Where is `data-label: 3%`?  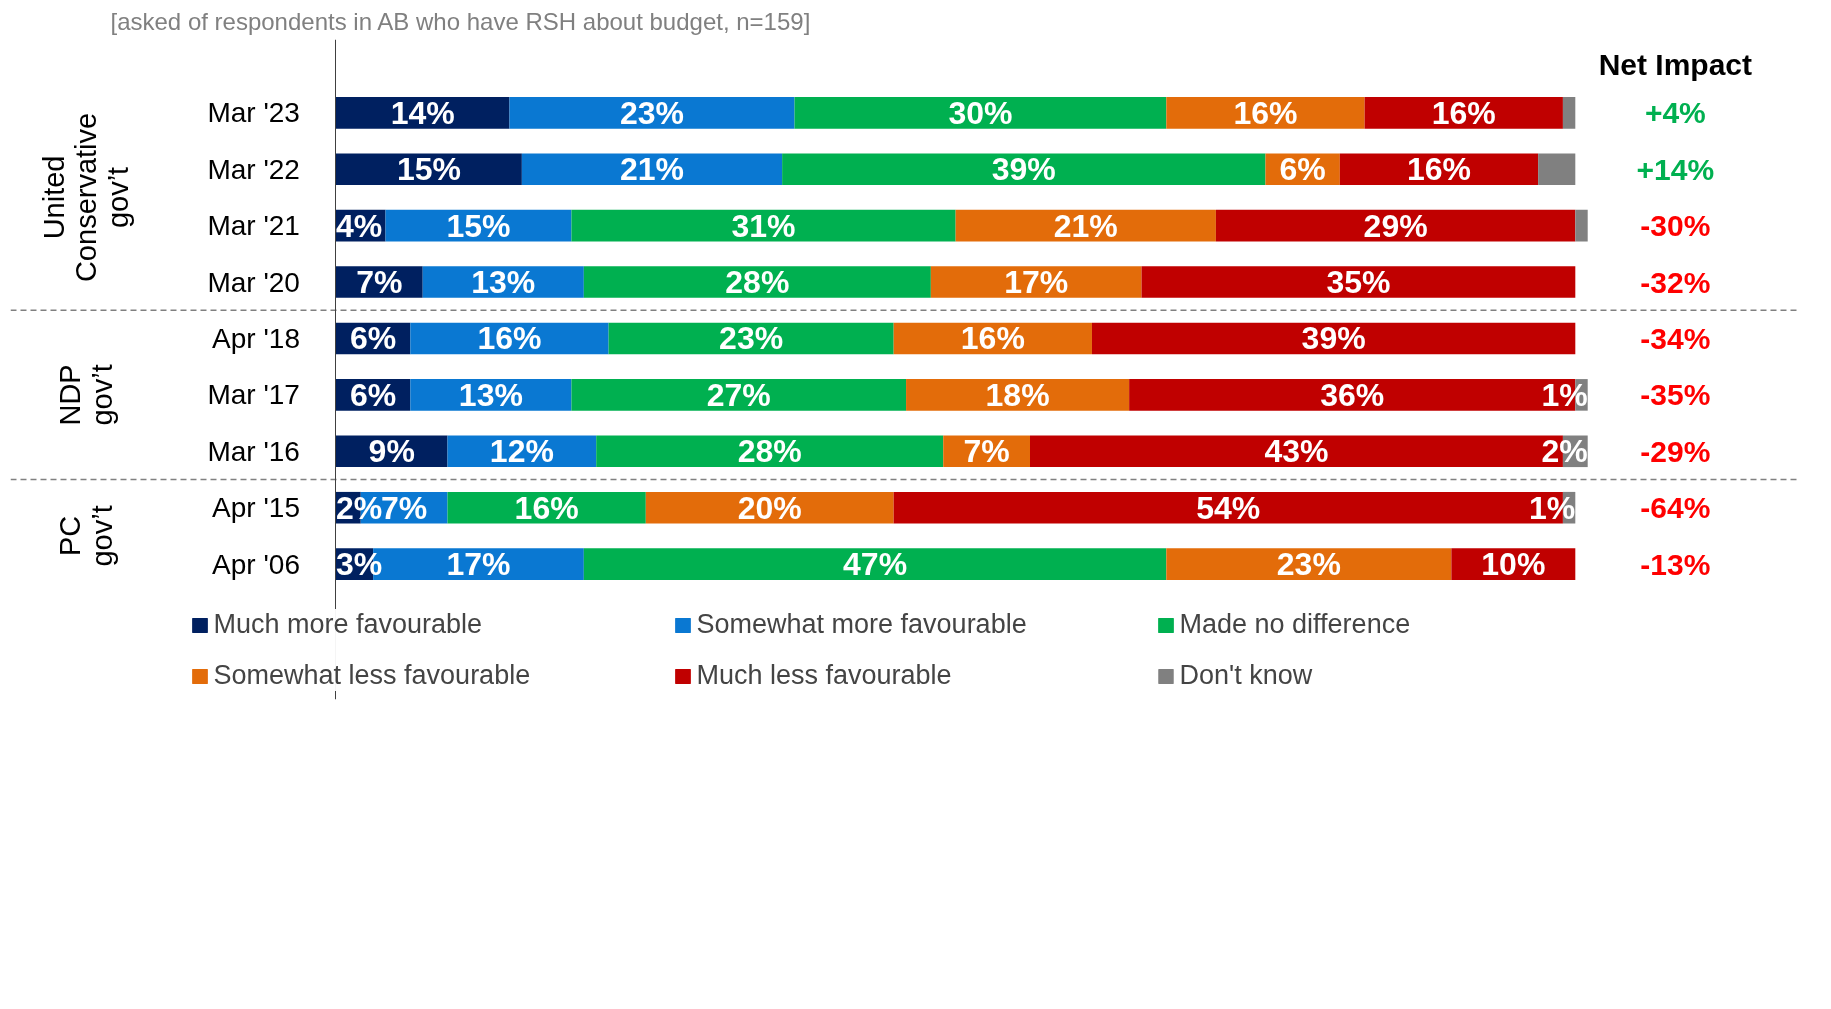
data-label: 3% is located at coordinates (359, 564).